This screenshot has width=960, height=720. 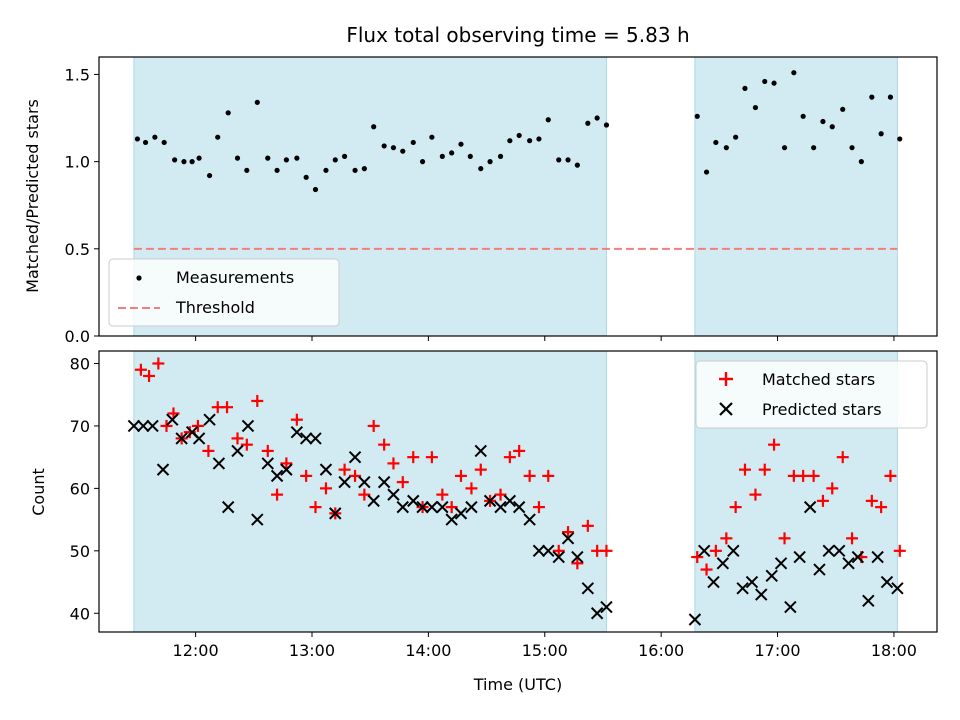 What do you see at coordinates (80, 488) in the screenshot?
I see `y-tick-label: 60` at bounding box center [80, 488].